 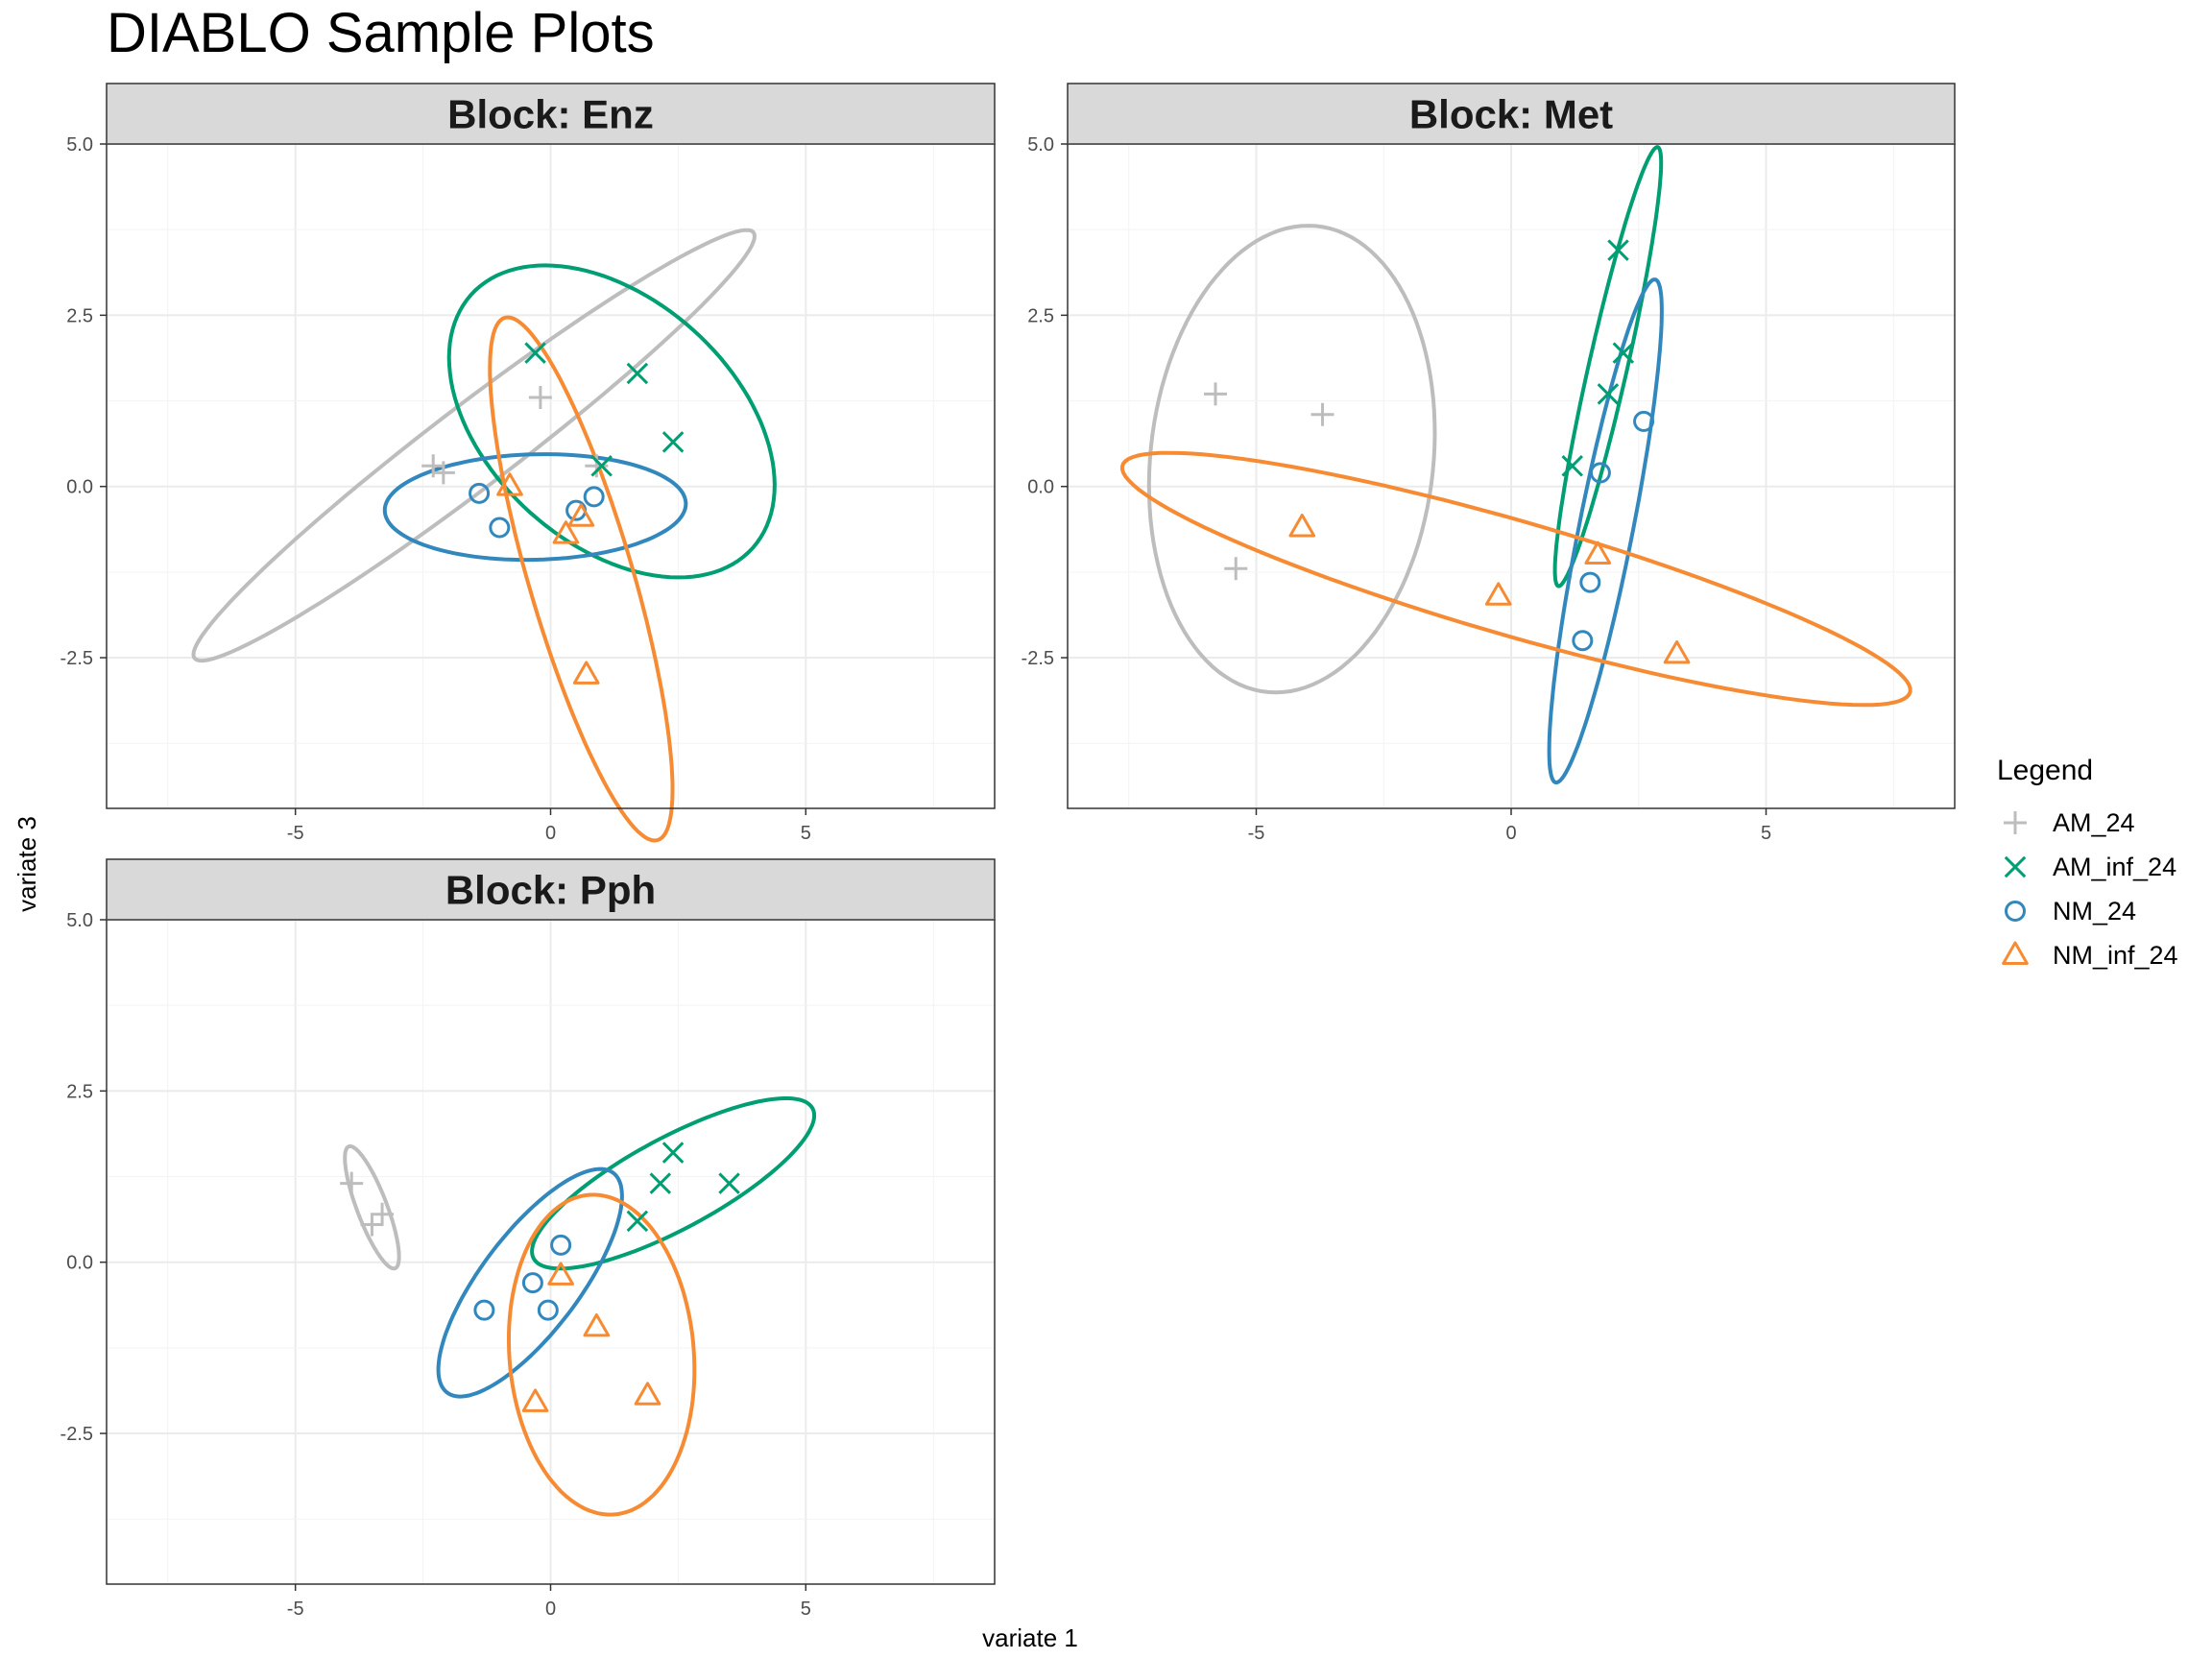 I want to click on legend-label: NM_24, so click(x=2094, y=911).